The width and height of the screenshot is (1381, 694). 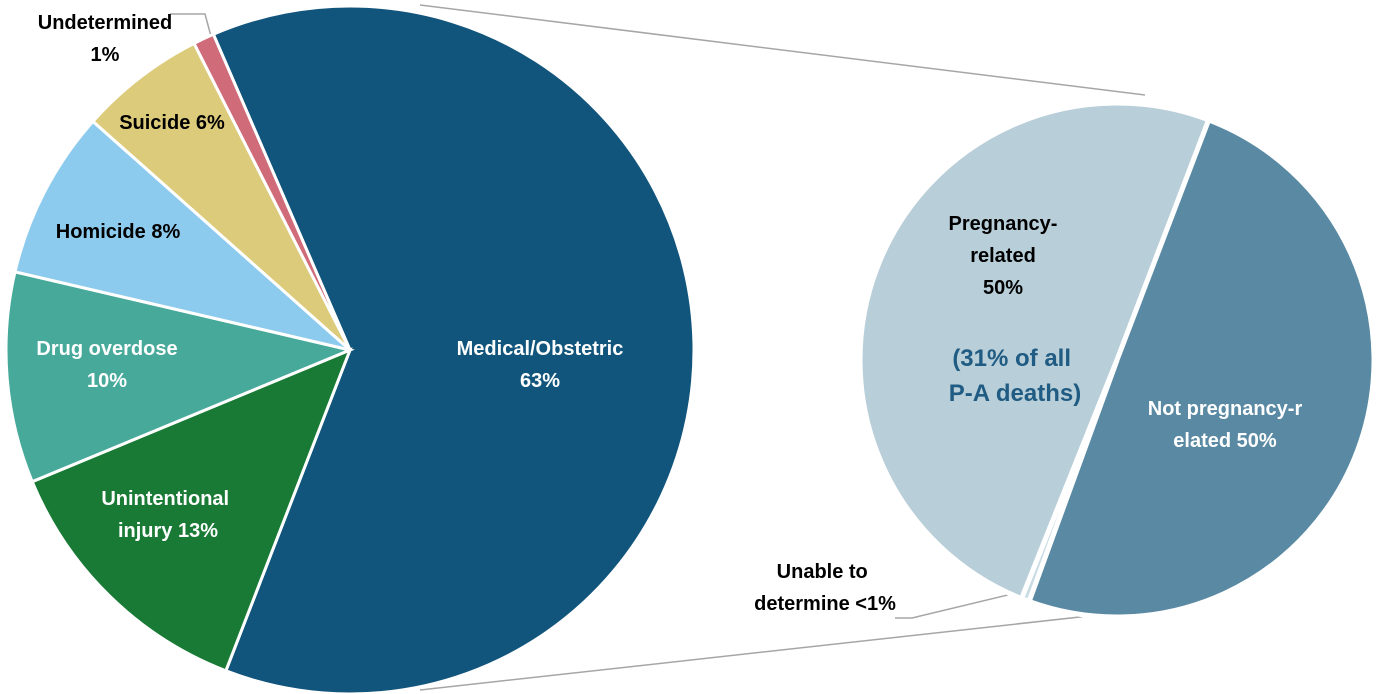 What do you see at coordinates (105, 55) in the screenshot?
I see `value-label: 1%` at bounding box center [105, 55].